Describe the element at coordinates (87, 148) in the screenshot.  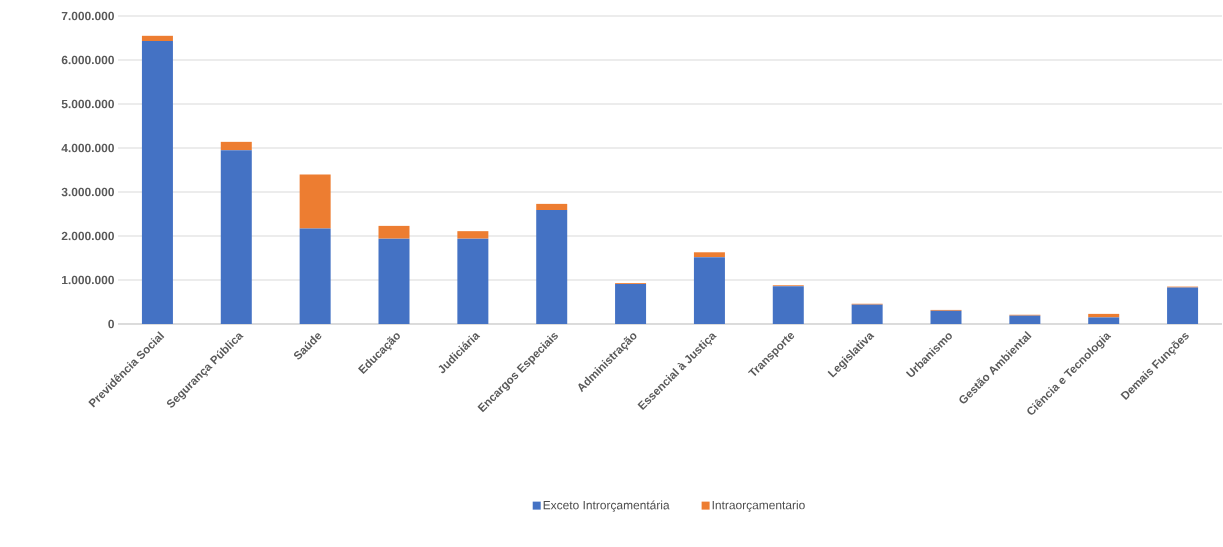
I see `y-tick-label: 4.000.000` at that location.